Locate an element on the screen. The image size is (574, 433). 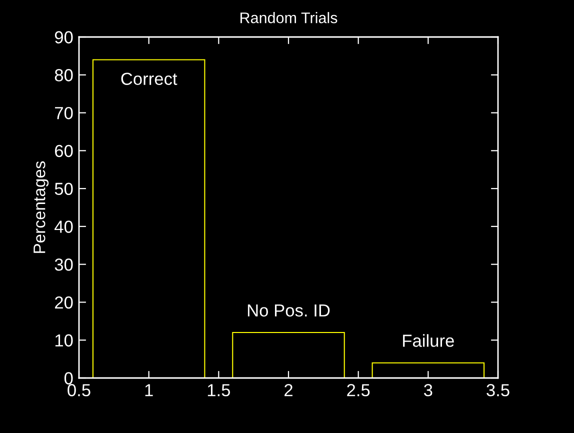
x-tick-label: 2 is located at coordinates (288, 390).